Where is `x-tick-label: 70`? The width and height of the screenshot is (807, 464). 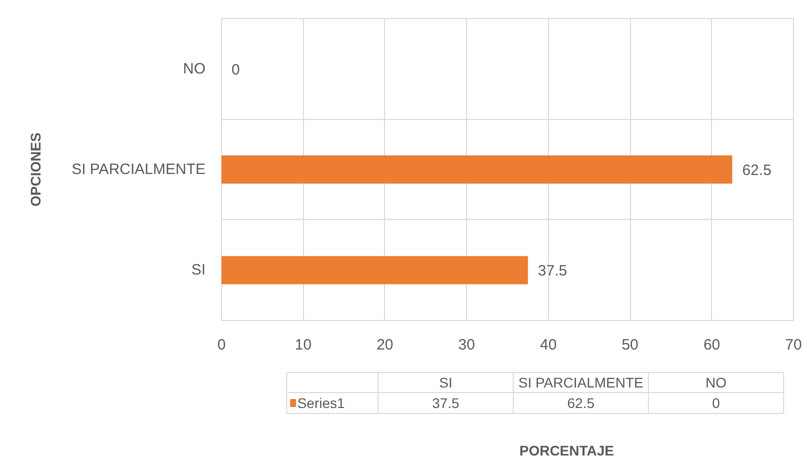 x-tick-label: 70 is located at coordinates (793, 345).